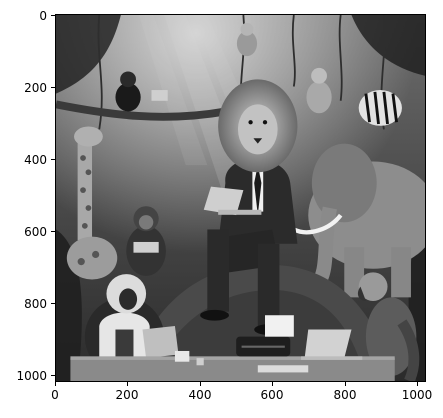  What do you see at coordinates (200, 395) in the screenshot?
I see `x-tick-label: 400` at bounding box center [200, 395].